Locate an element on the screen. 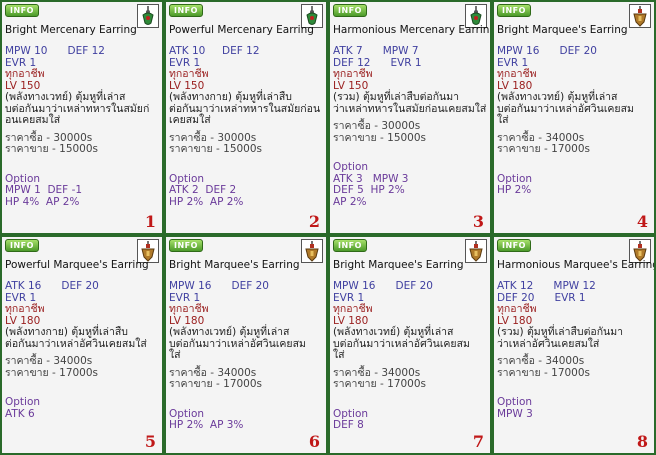 Image resolution: width=656 pixels, height=455 pixels. stat-line: ATK 10 DEF 12 is located at coordinates (214, 51).